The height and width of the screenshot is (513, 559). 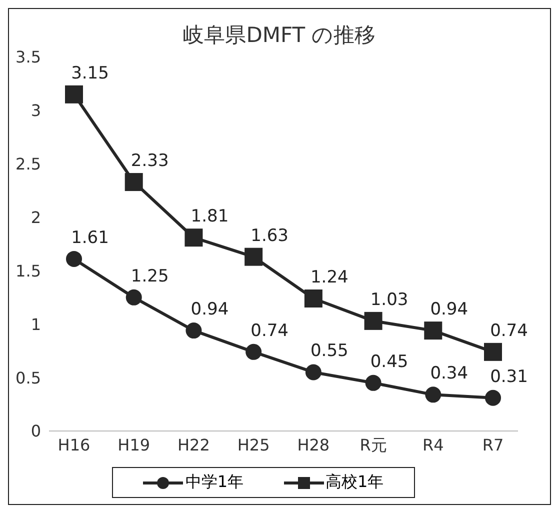 What do you see at coordinates (449, 374) in the screenshot?
I see `data-label: 0.34` at bounding box center [449, 374].